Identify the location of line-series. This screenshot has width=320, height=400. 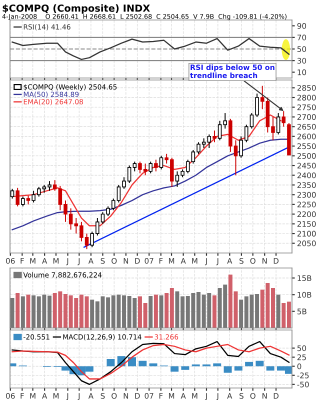
(151, 49).